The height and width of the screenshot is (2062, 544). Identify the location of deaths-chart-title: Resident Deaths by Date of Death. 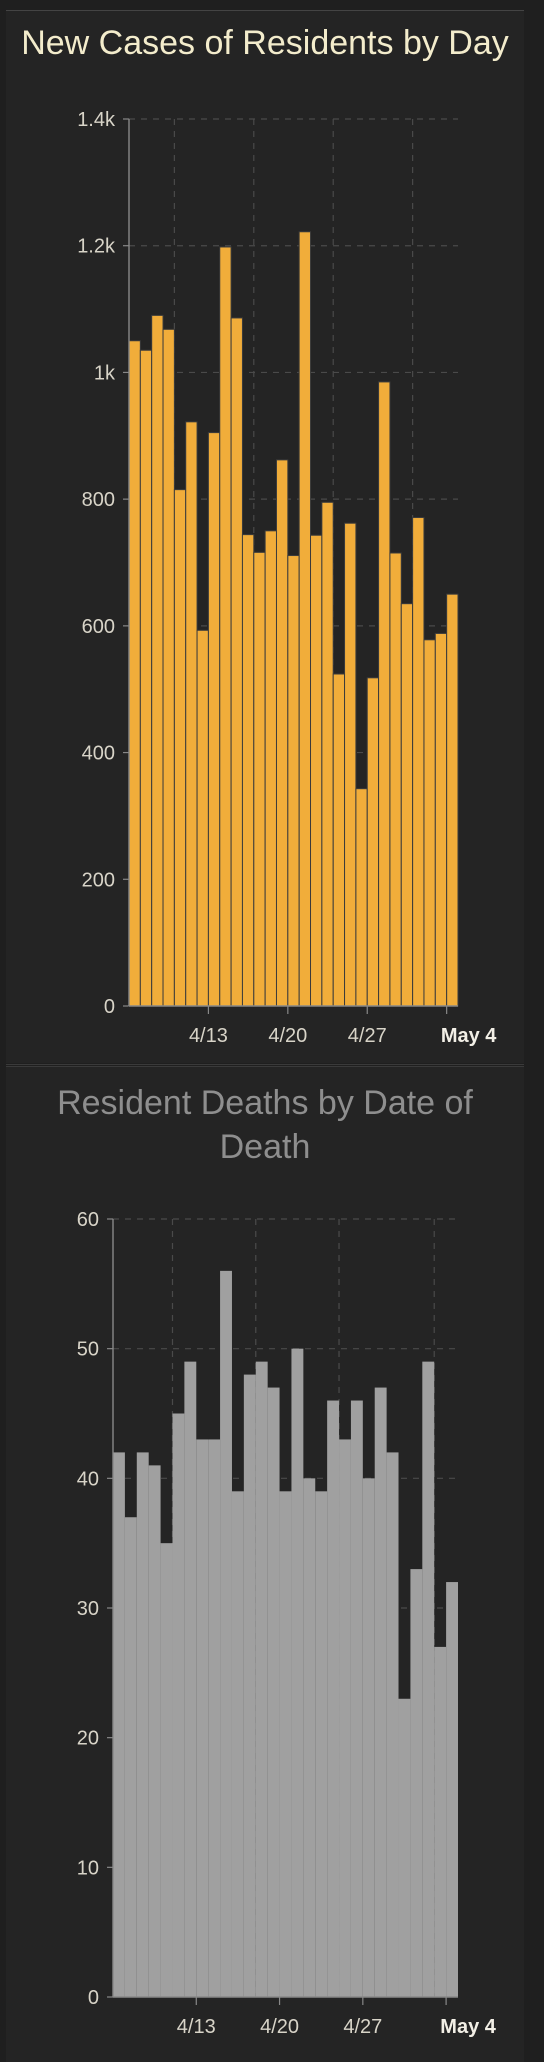
(265, 1125).